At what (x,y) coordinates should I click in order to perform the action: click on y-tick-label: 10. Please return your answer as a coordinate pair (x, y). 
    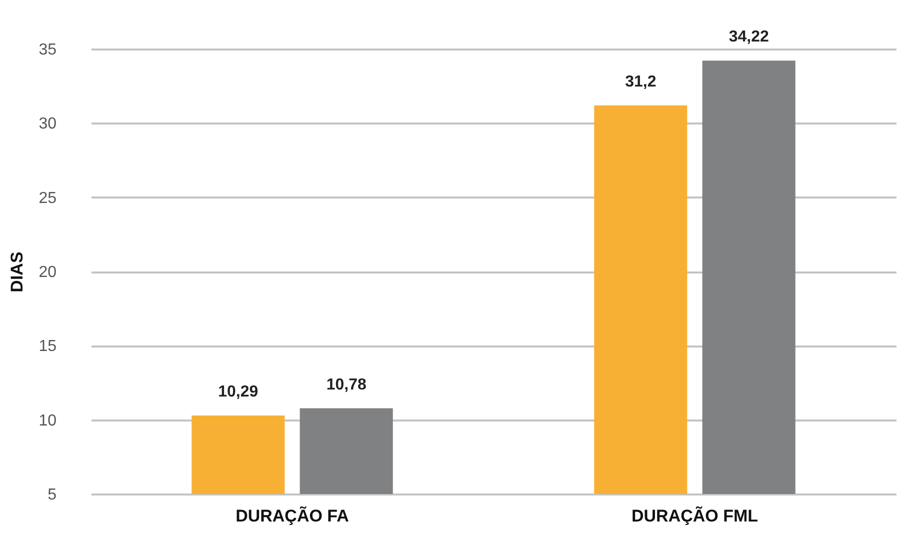
    Looking at the image, I should click on (47, 421).